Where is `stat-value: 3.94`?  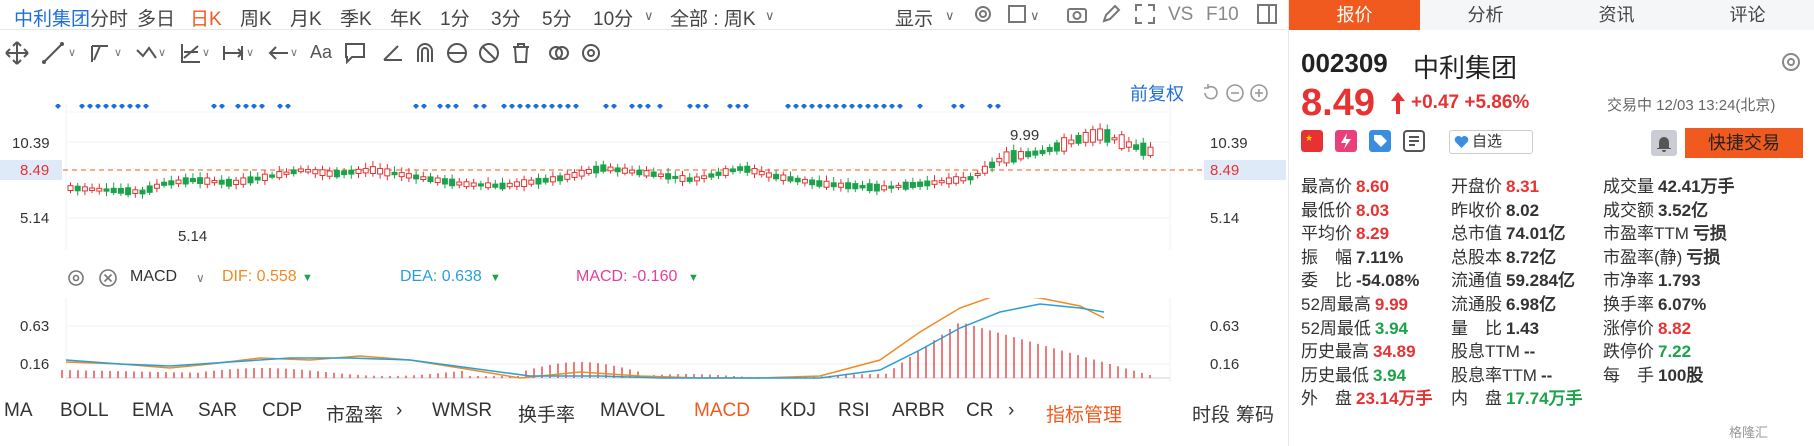
stat-value: 3.94 is located at coordinates (1390, 375).